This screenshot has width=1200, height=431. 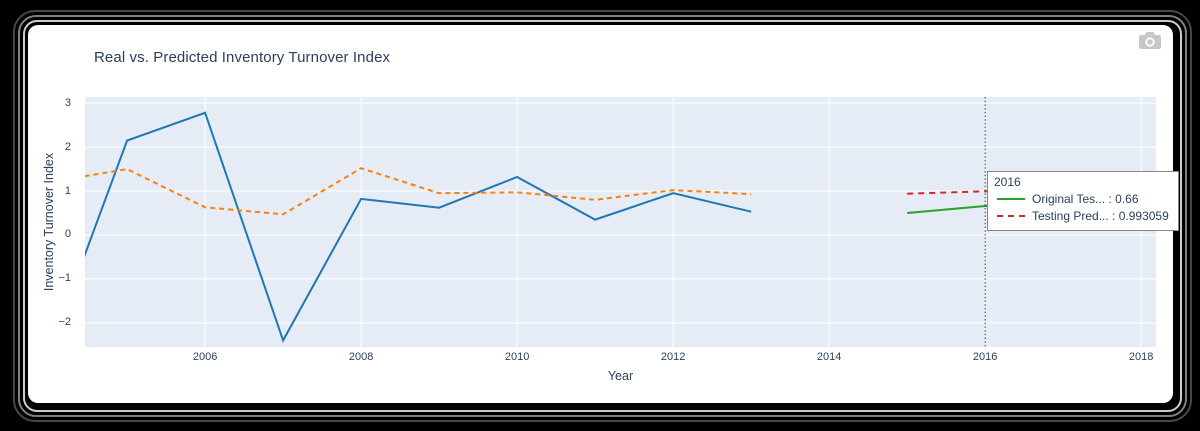 What do you see at coordinates (67, 102) in the screenshot?
I see `y-tick-label: 3` at bounding box center [67, 102].